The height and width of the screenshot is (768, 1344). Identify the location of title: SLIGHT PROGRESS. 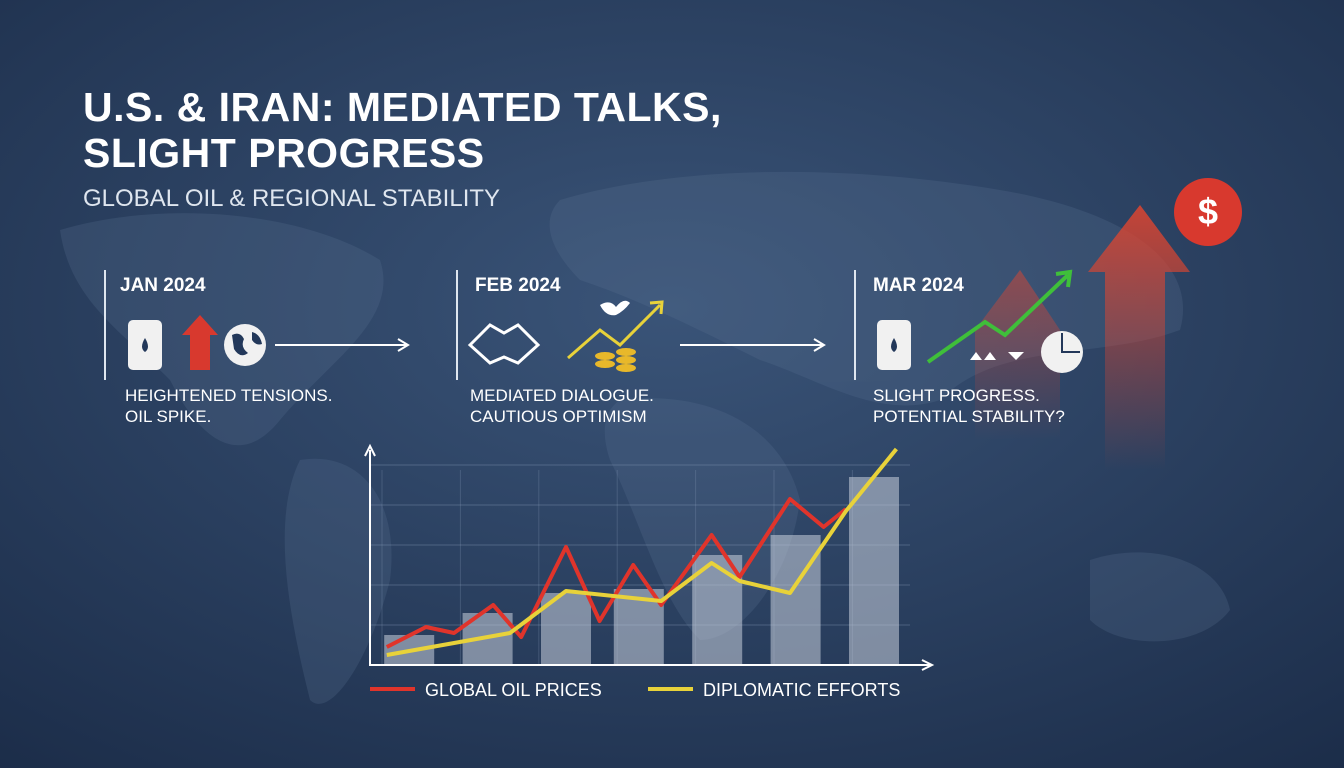
(284, 153).